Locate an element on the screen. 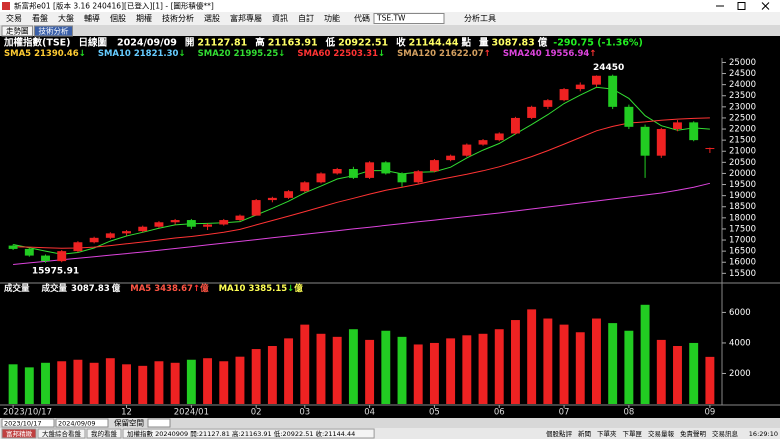 This screenshot has height=439, width=780. menu-item: 大盤 is located at coordinates (66, 18).